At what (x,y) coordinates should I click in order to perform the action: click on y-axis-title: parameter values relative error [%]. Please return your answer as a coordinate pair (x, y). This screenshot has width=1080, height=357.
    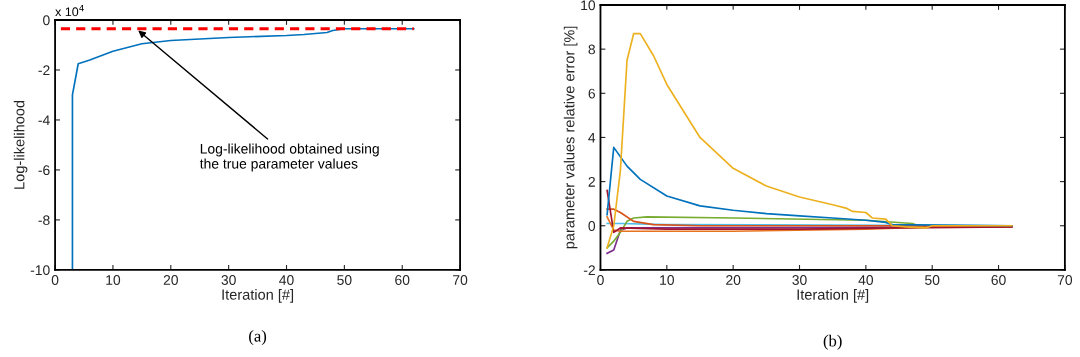
    Looking at the image, I should click on (570, 137).